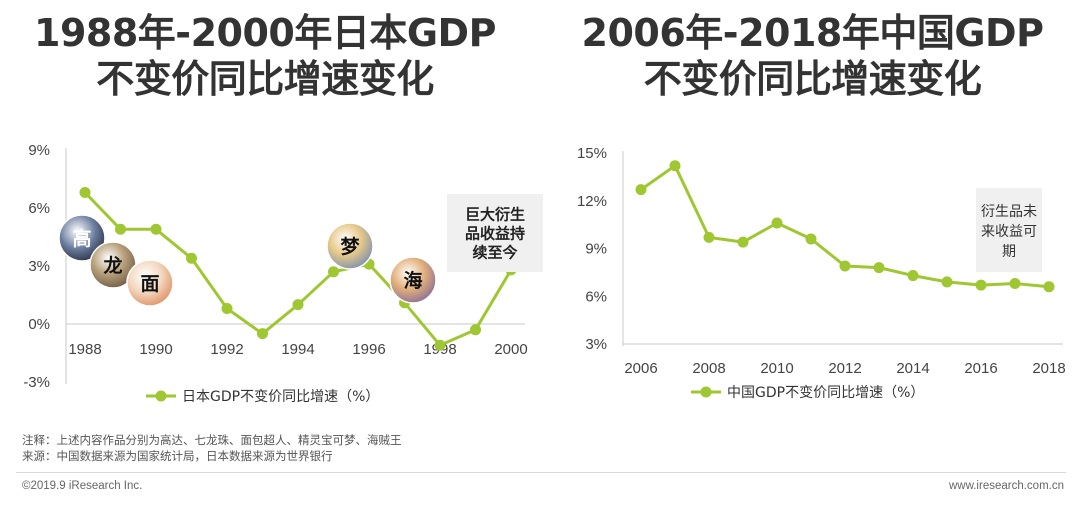  What do you see at coordinates (844, 368) in the screenshot?
I see `x-tick-label: 2012` at bounding box center [844, 368].